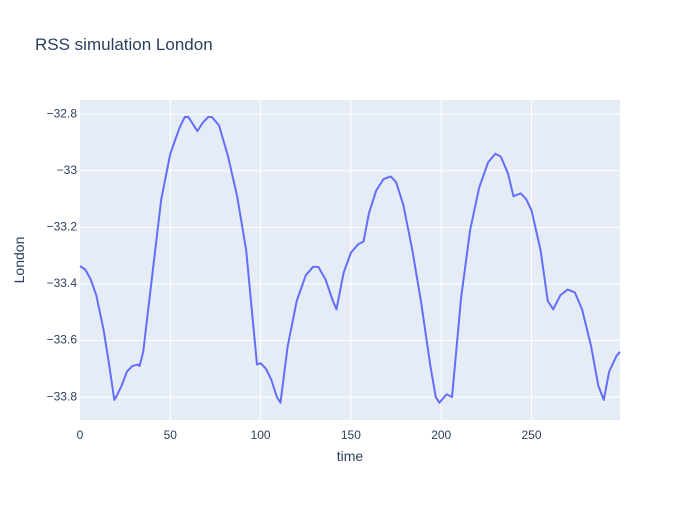 This screenshot has width=700, height=505. What do you see at coordinates (531, 435) in the screenshot?
I see `x-tick-label: 250` at bounding box center [531, 435].